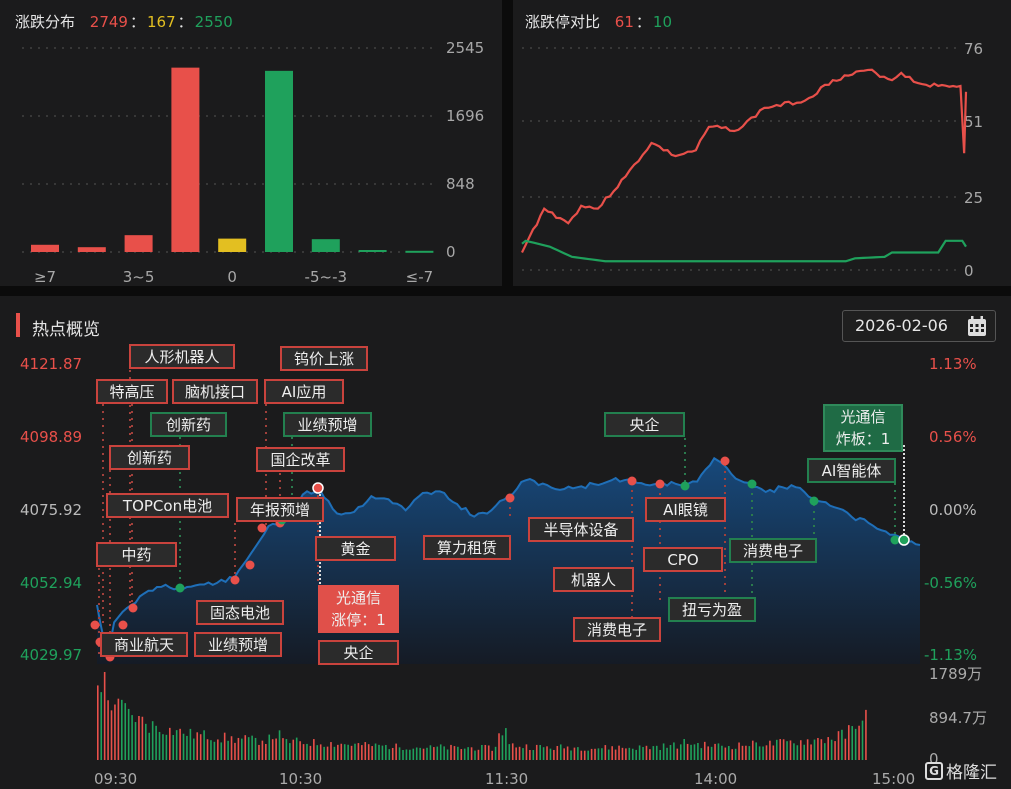  What do you see at coordinates (420, 277) in the screenshot?
I see `x-tick-label: ≤-7` at bounding box center [420, 277].